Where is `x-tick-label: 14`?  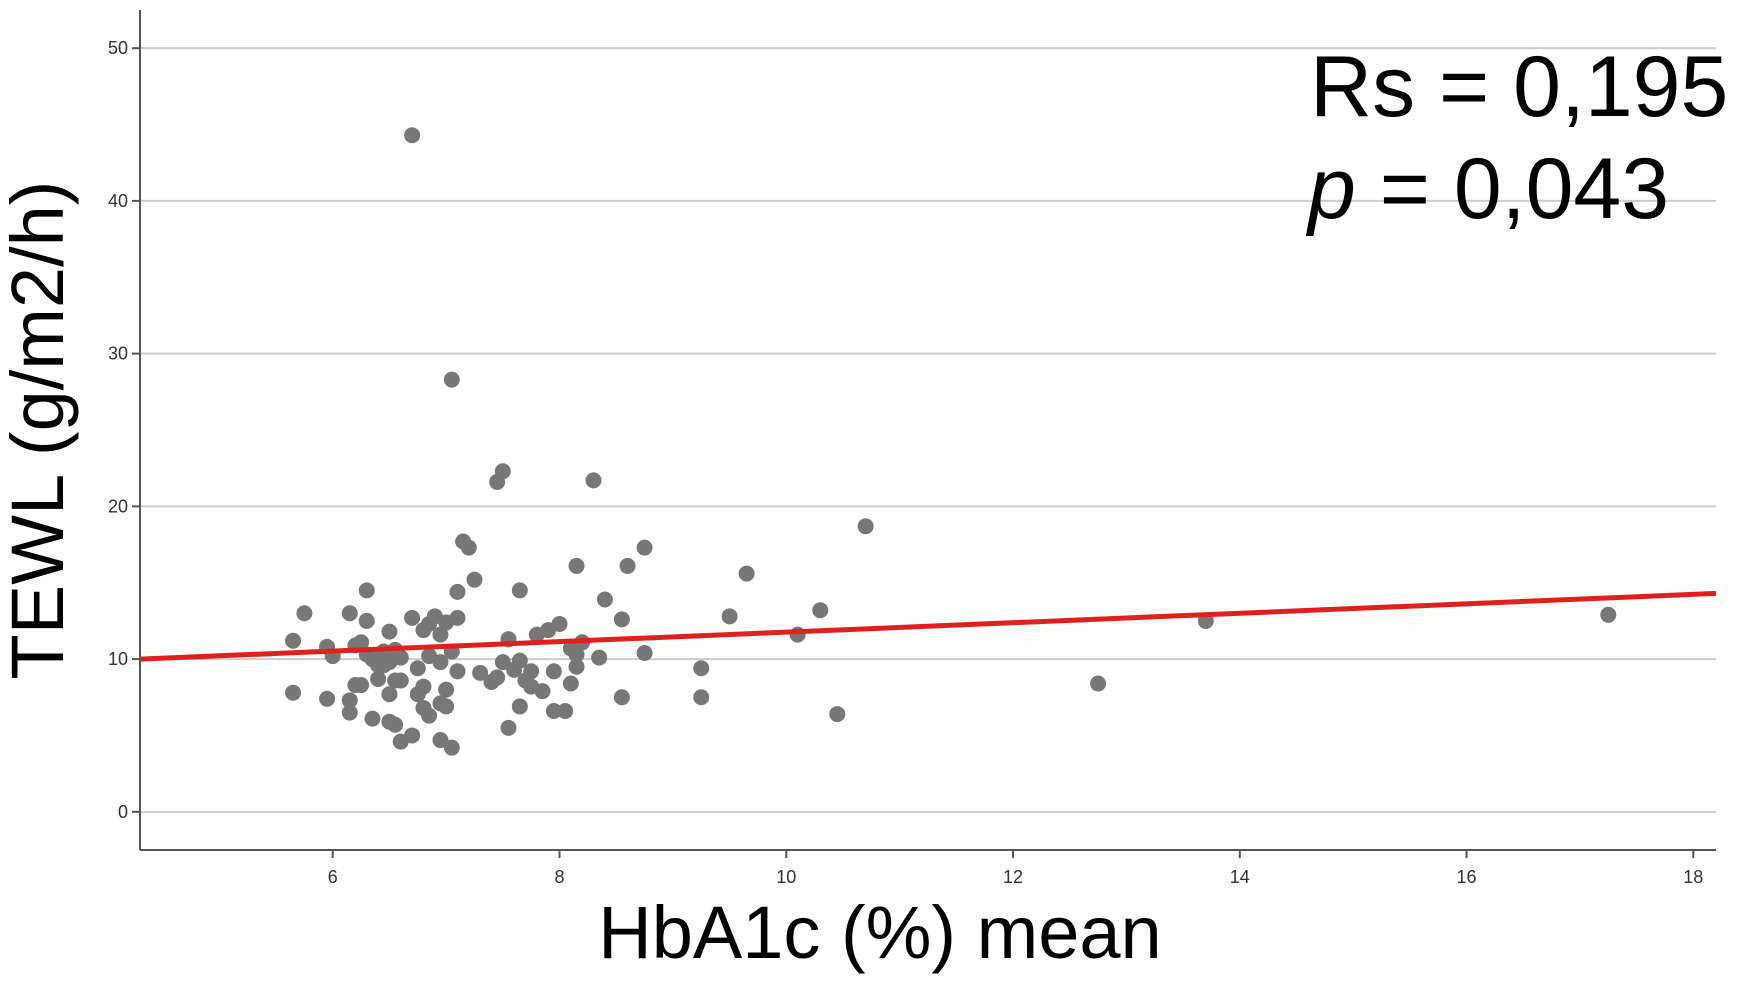 x-tick-label: 14 is located at coordinates (1240, 877).